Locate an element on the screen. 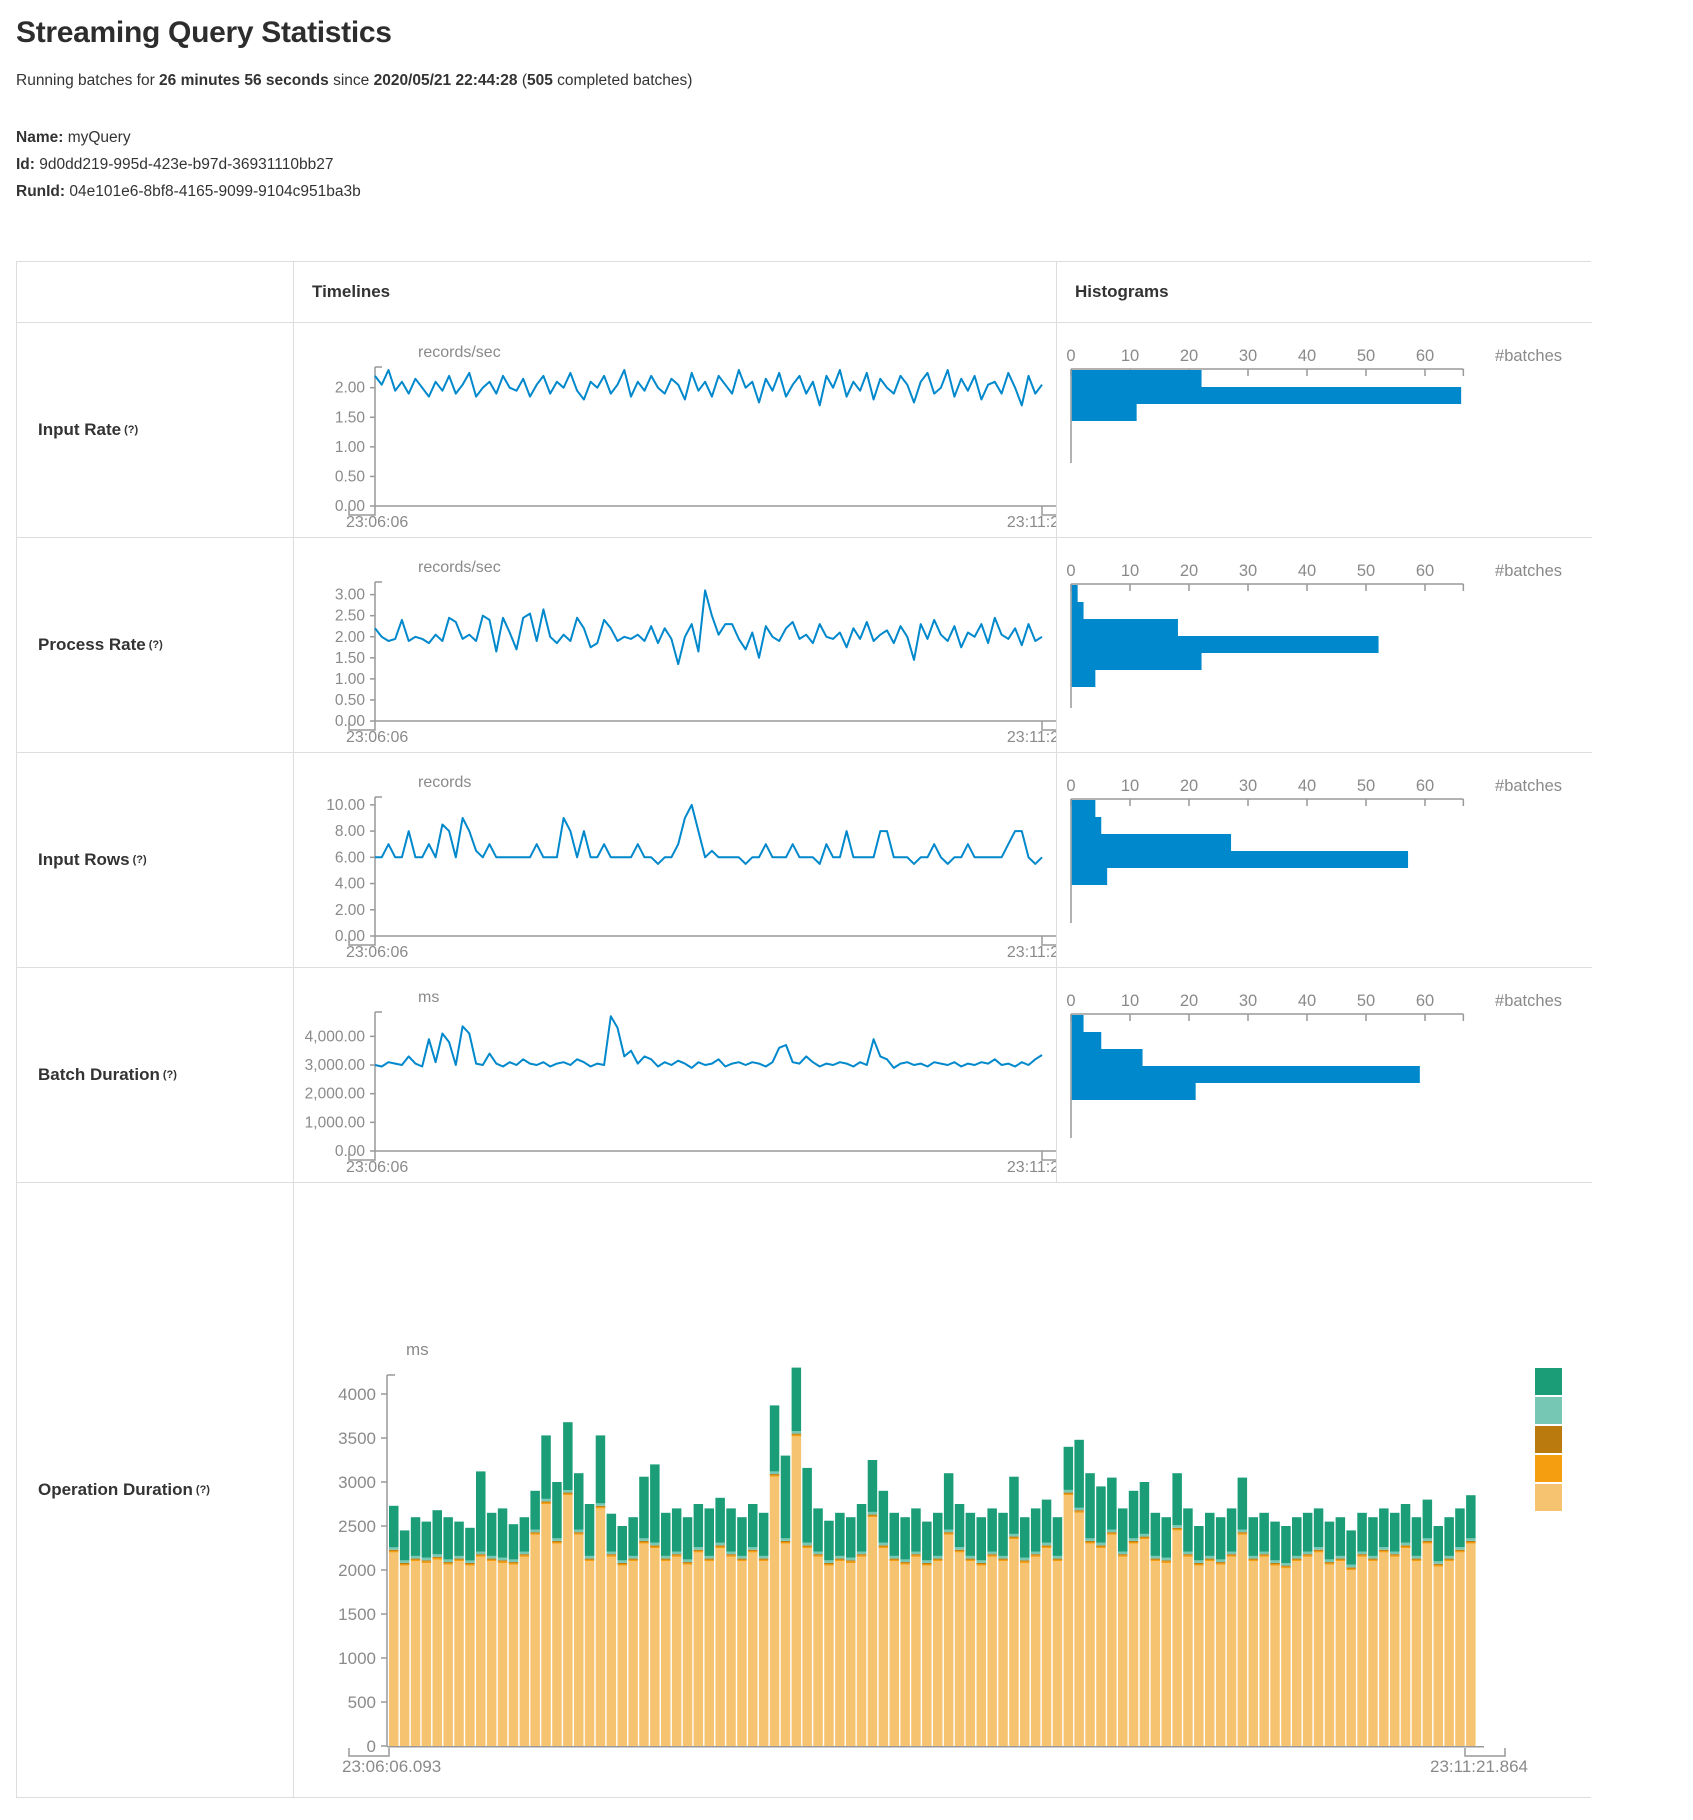  completed-suffix: completed batches) is located at coordinates (622, 80).